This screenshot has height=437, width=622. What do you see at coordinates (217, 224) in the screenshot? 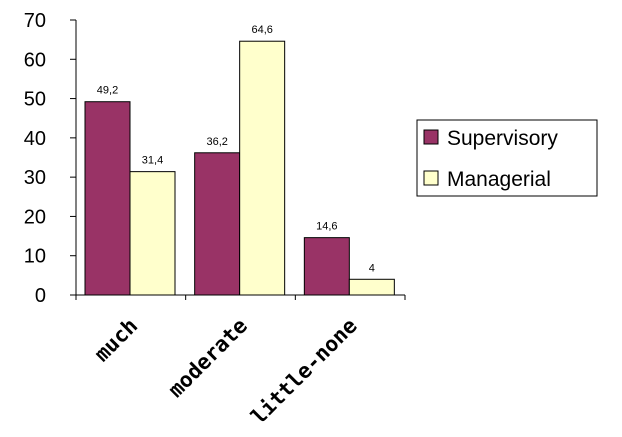
I see `bar-supervisory-moderate` at bounding box center [217, 224].